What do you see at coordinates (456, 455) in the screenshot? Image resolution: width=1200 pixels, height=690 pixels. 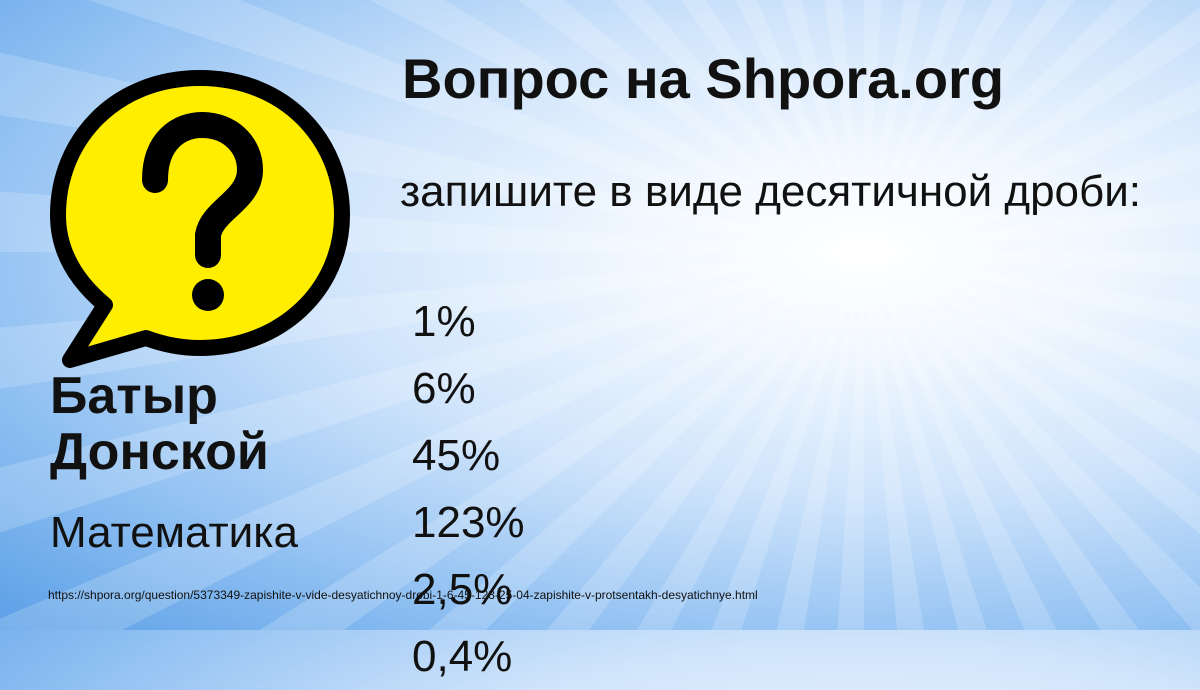 I see `value-item: 45%` at bounding box center [456, 455].